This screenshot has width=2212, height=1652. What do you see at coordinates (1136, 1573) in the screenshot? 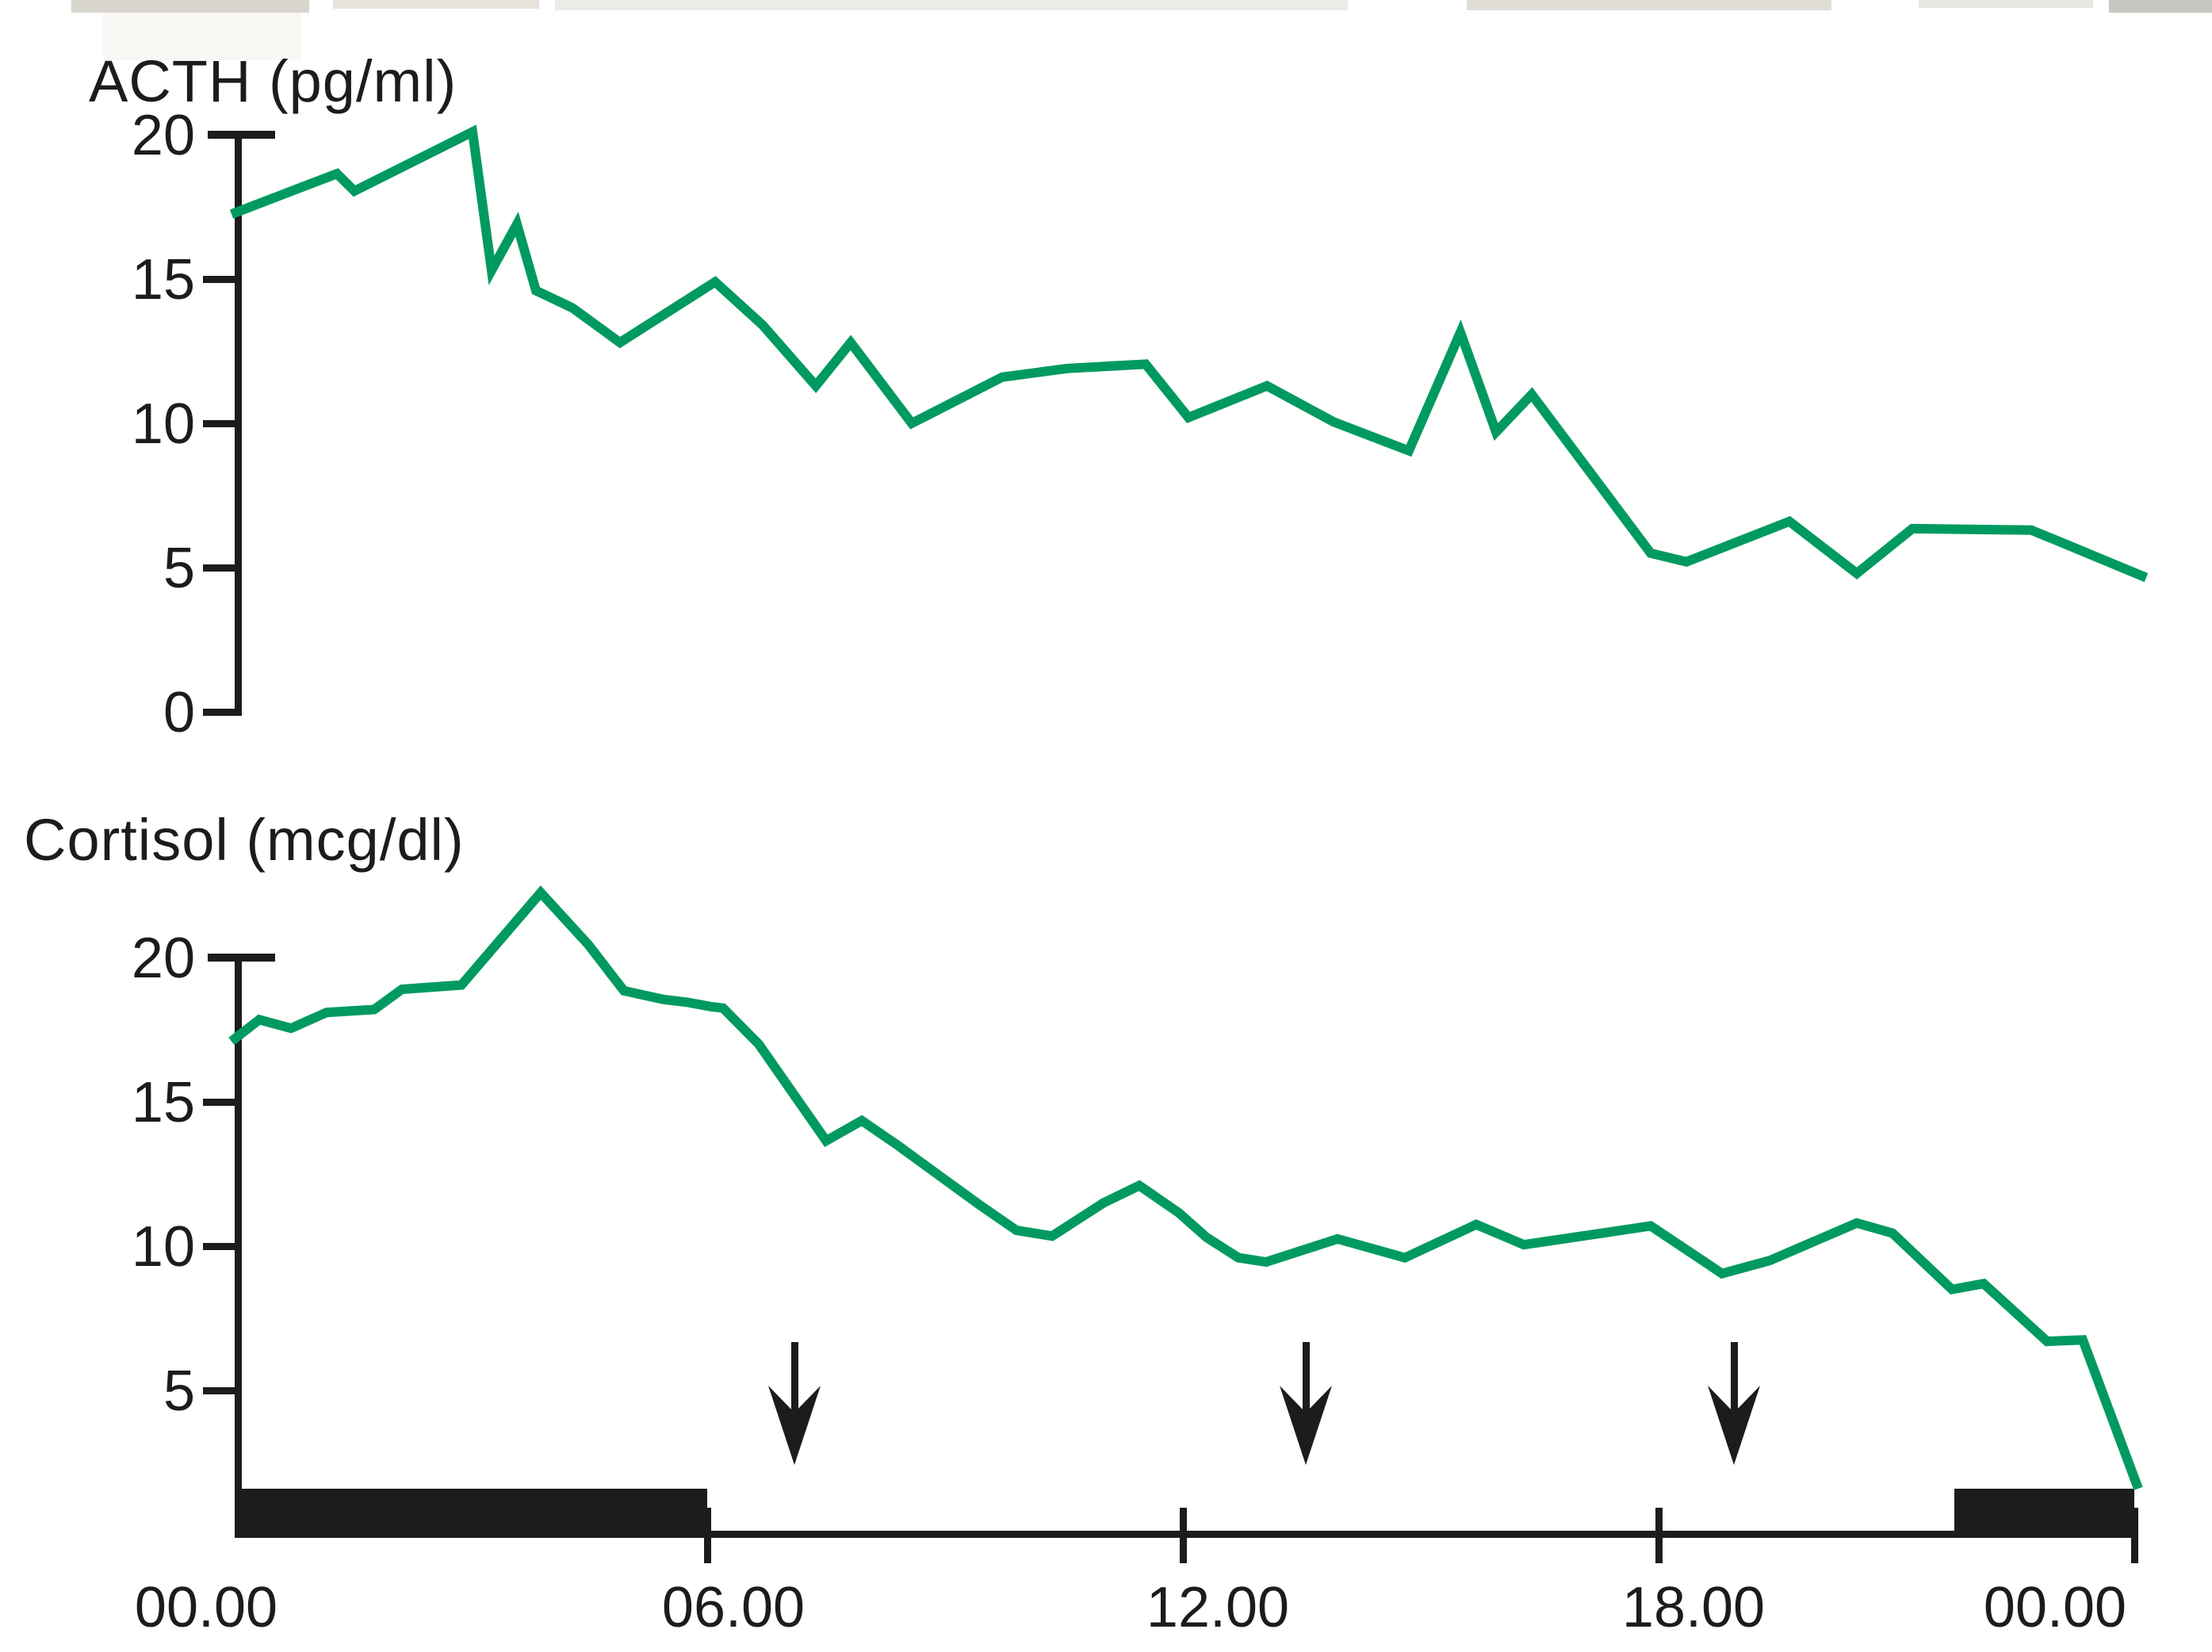
I see `x-axis: 00.00 06.00 12.00 18.00 00.00` at bounding box center [1136, 1573].